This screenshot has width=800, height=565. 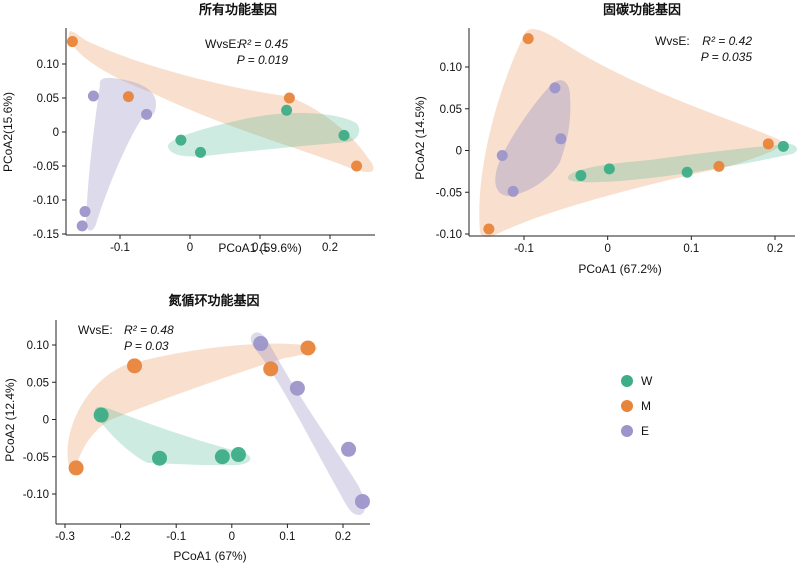 What do you see at coordinates (8, 132) in the screenshot?
I see `y-axis-label: PCoA2(15.6%)` at bounding box center [8, 132].